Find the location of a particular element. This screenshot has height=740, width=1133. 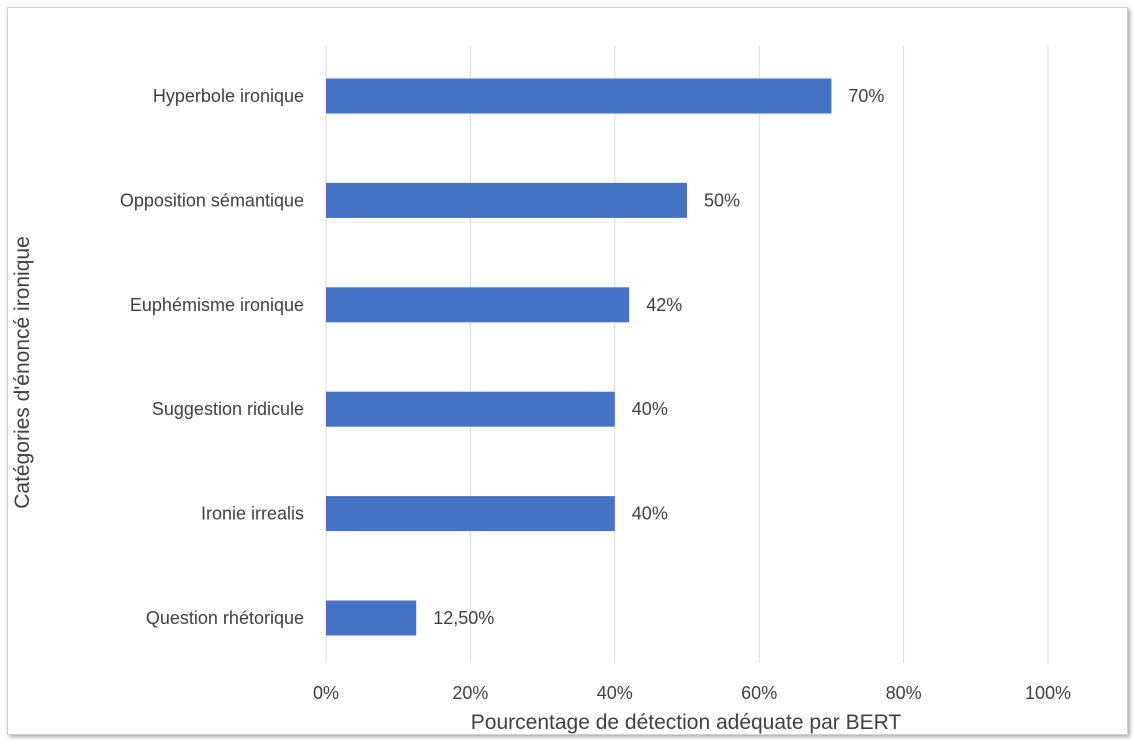

category-label: Opposition sémantique is located at coordinates (212, 200).